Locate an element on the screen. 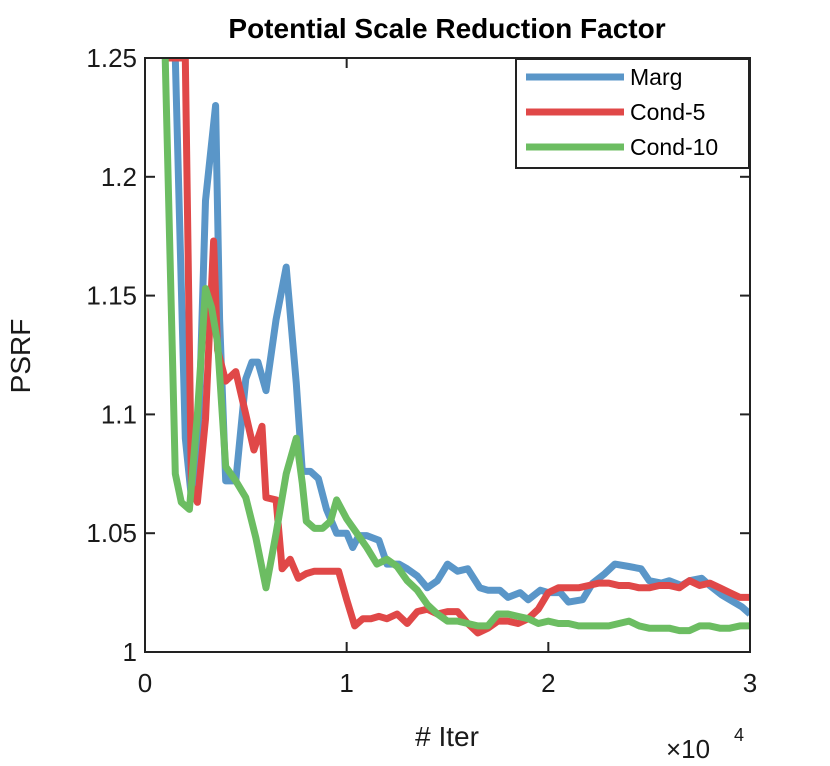 This screenshot has width=830, height=766. y-axis-label: PSRF is located at coordinates (20, 356).